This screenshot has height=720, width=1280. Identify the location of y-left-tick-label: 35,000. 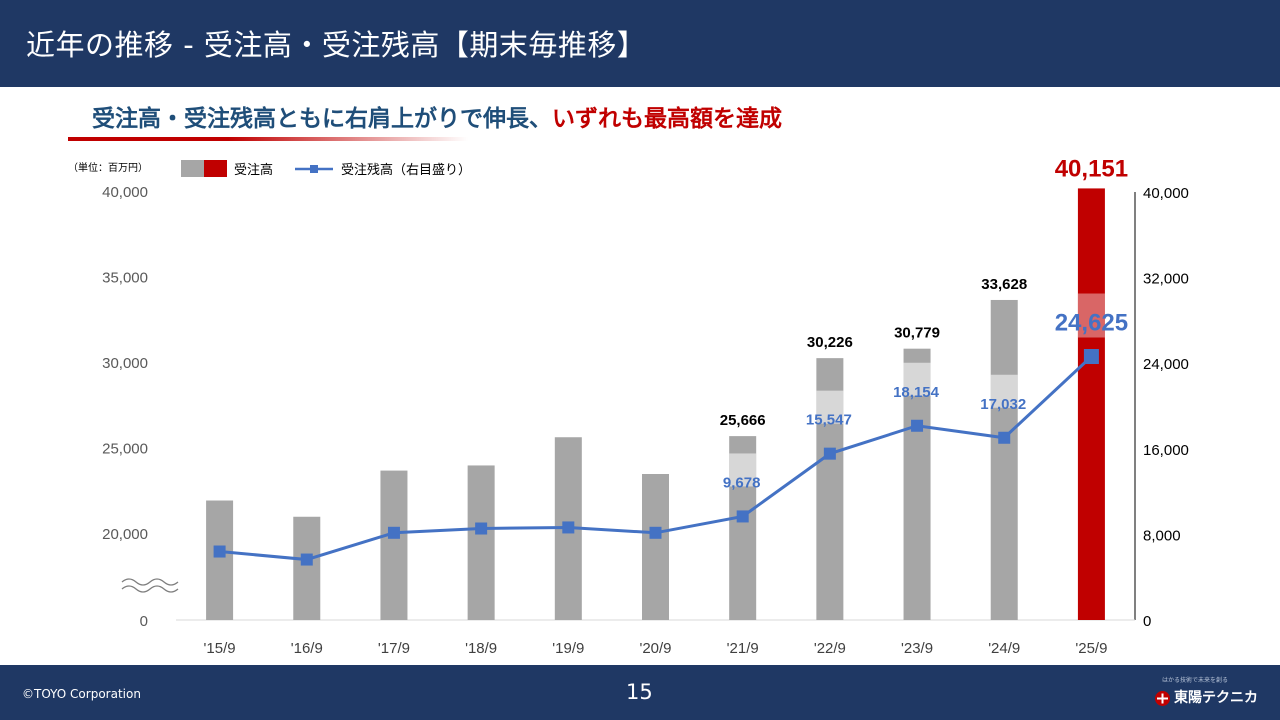
(125, 278).